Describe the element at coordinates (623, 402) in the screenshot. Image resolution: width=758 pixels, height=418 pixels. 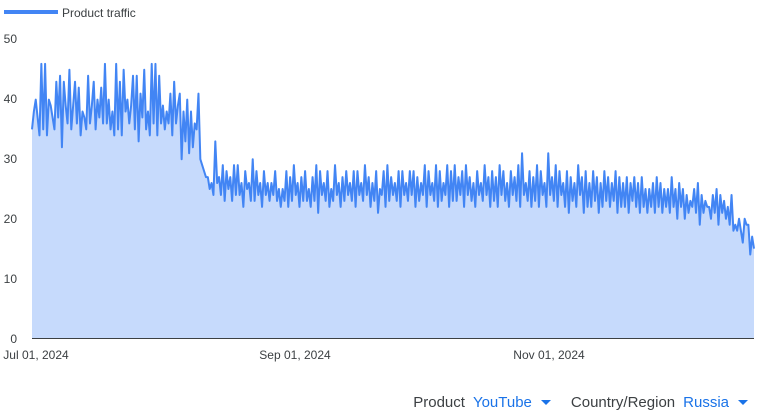
I see `region-filter-label: Country/Region` at that location.